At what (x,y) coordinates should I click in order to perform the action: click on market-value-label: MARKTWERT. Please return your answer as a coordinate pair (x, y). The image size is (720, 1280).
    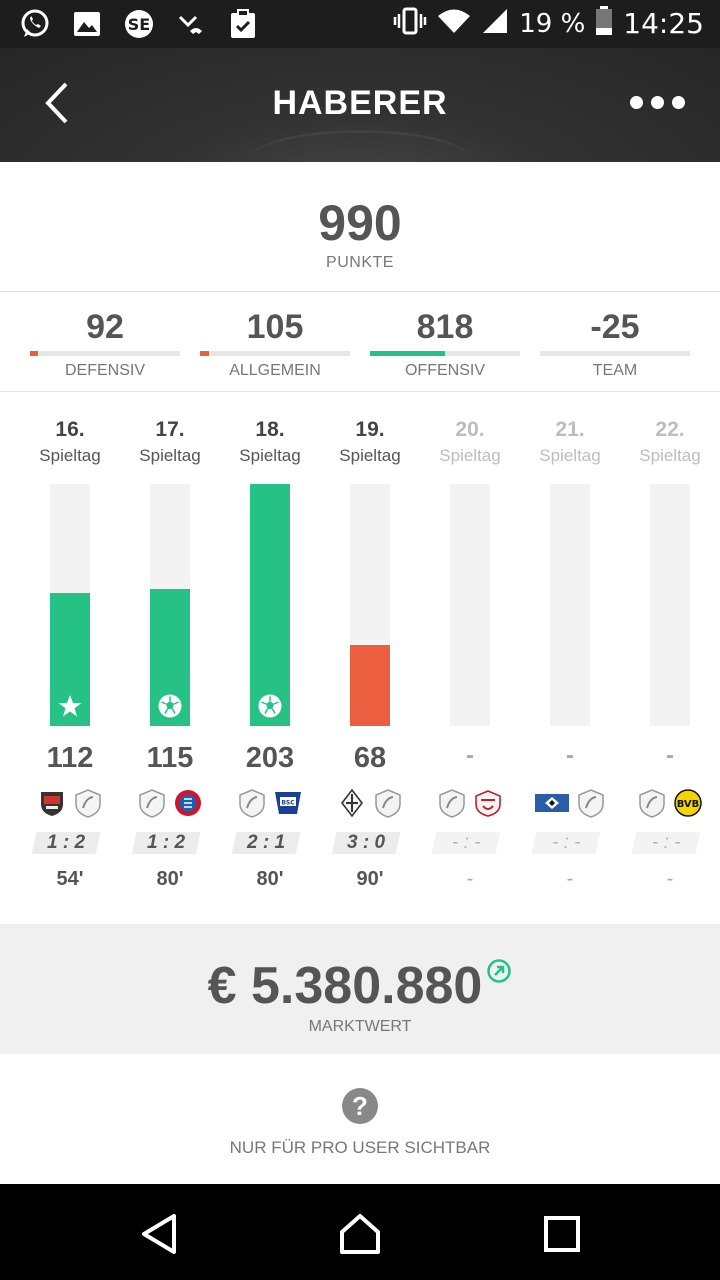
    Looking at the image, I should click on (360, 1026).